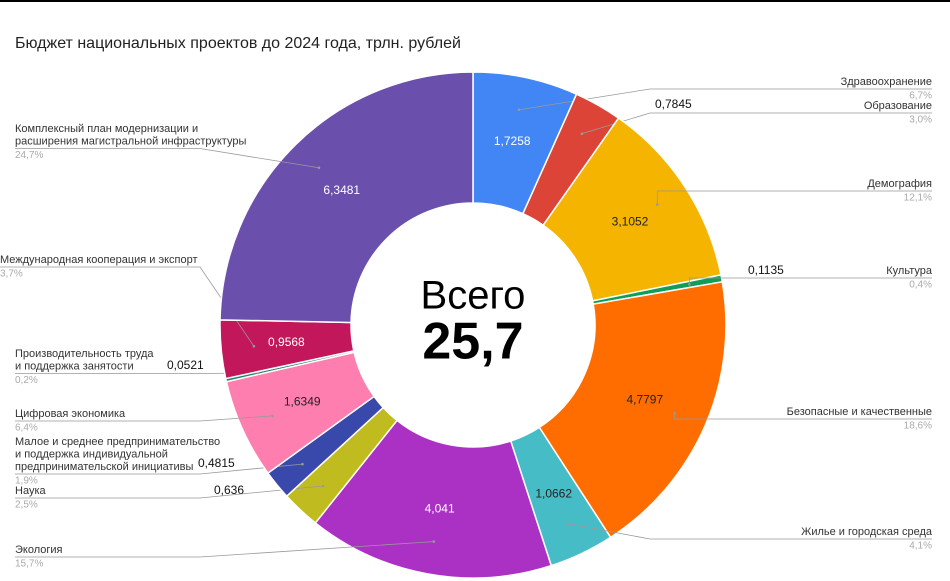 This screenshot has width=950, height=581. What do you see at coordinates (512, 141) in the screenshot?
I see `value-label: 1,7258` at bounding box center [512, 141].